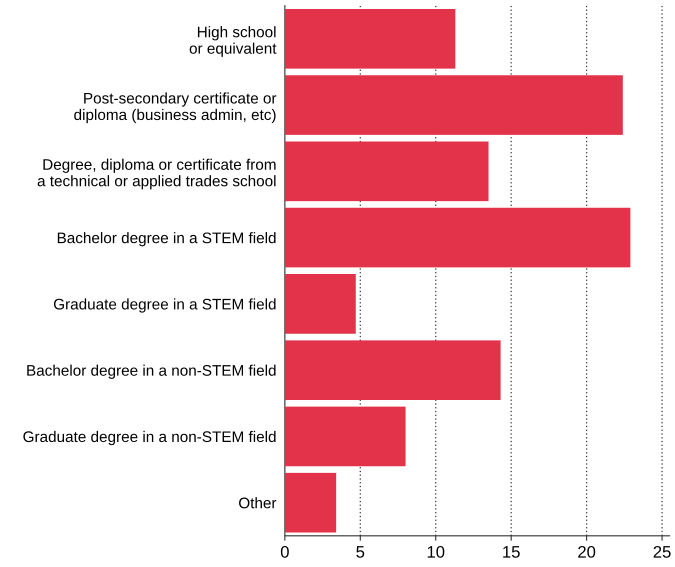 This screenshot has height=567, width=675. I want to click on x-tick-label: 15, so click(511, 552).